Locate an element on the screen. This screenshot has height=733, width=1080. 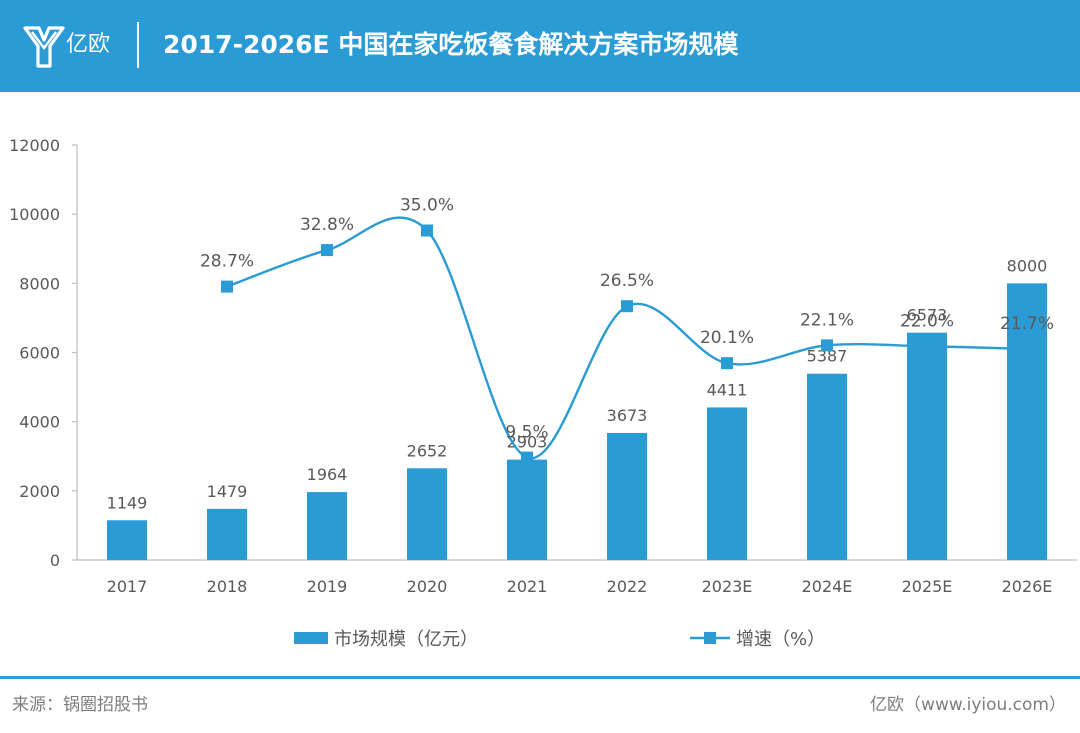
y-tick-label: 8000 is located at coordinates (39, 283).